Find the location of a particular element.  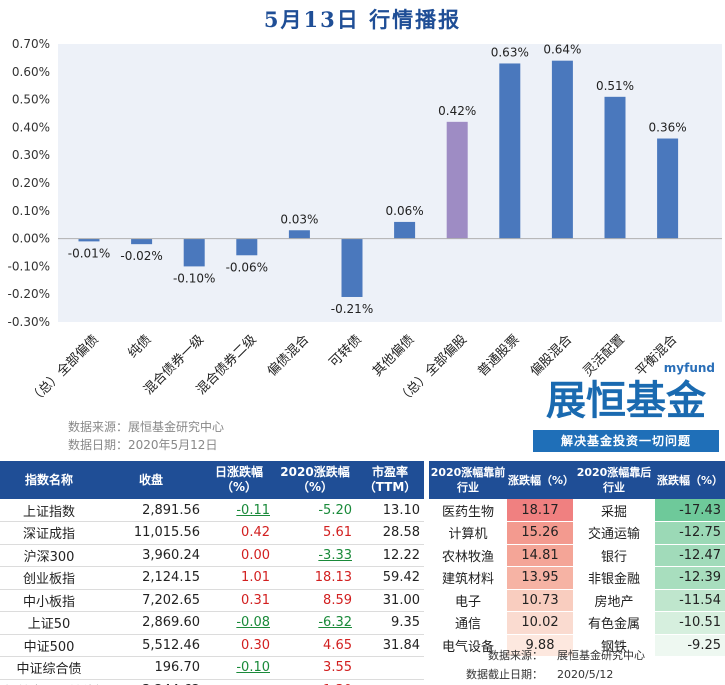

index-name-cell: 上证指数 is located at coordinates (49, 510).